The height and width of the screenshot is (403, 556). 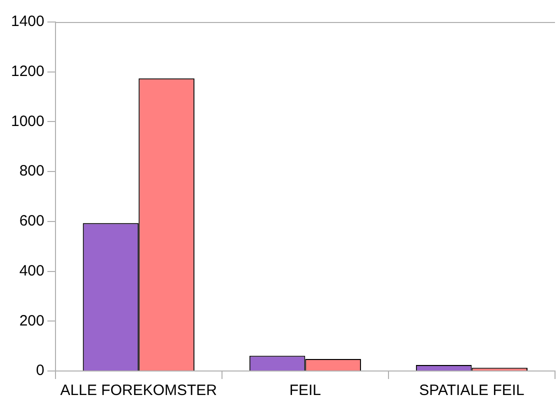 What do you see at coordinates (40, 371) in the screenshot?
I see `y-tick-label: 0` at bounding box center [40, 371].